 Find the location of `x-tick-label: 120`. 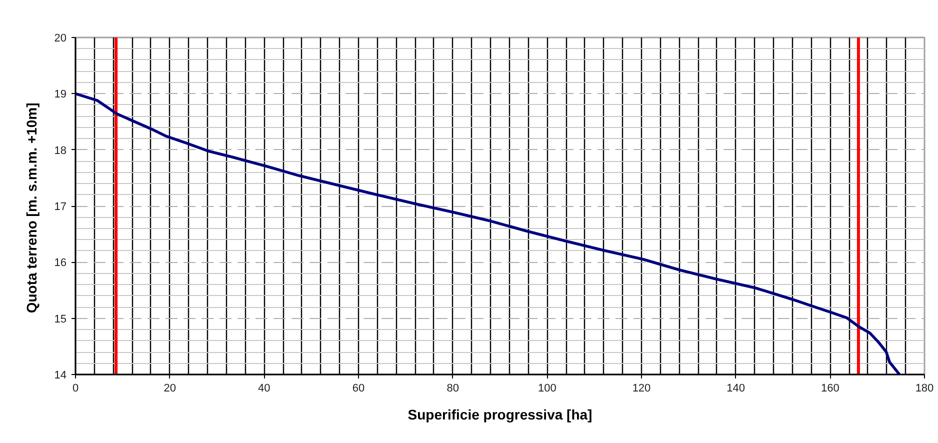

x-tick-label: 120 is located at coordinates (641, 388).